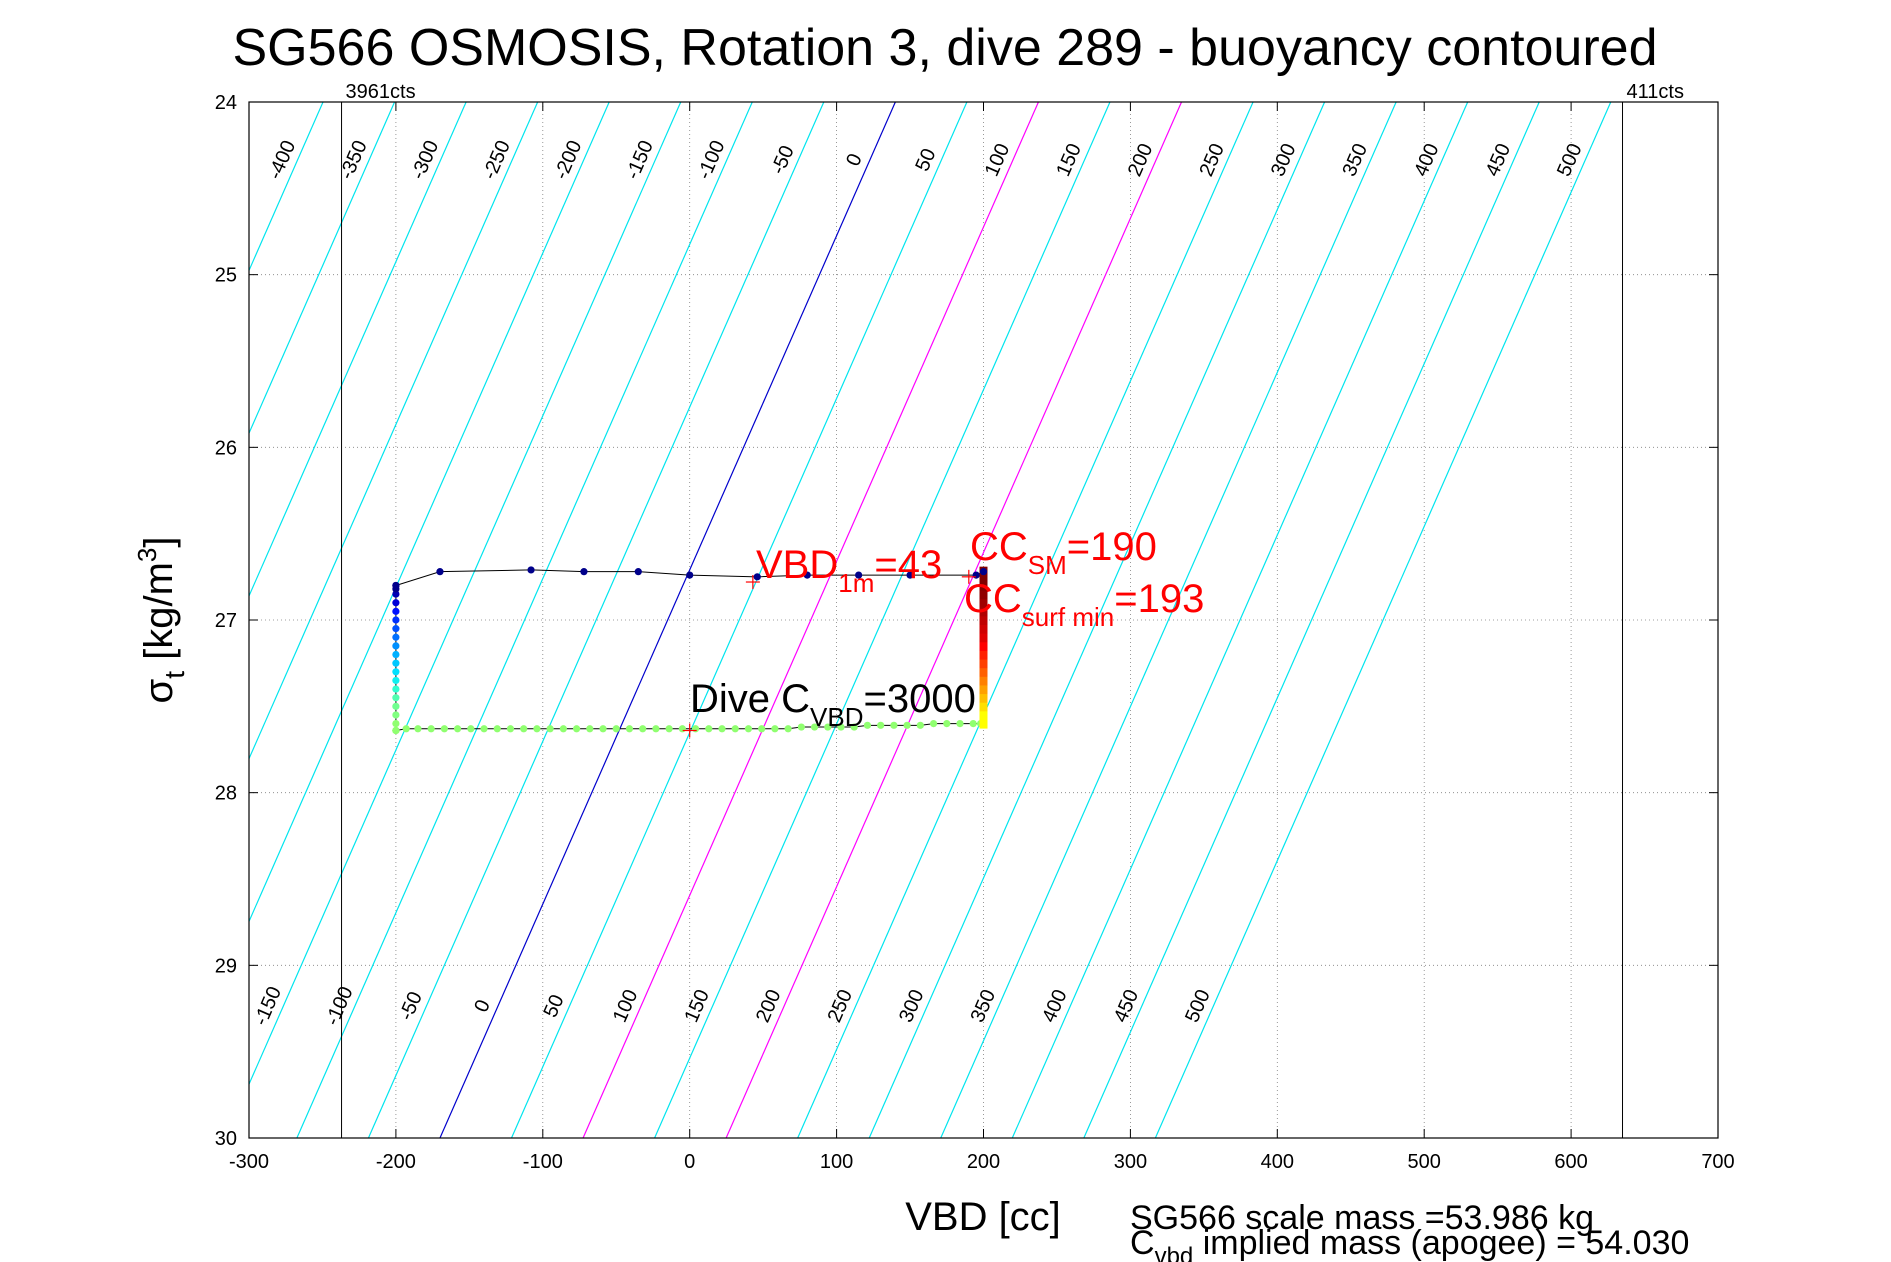 This screenshot has width=1891, height=1262. What do you see at coordinates (689, 1162) in the screenshot?
I see `x-tick-label: 0` at bounding box center [689, 1162].